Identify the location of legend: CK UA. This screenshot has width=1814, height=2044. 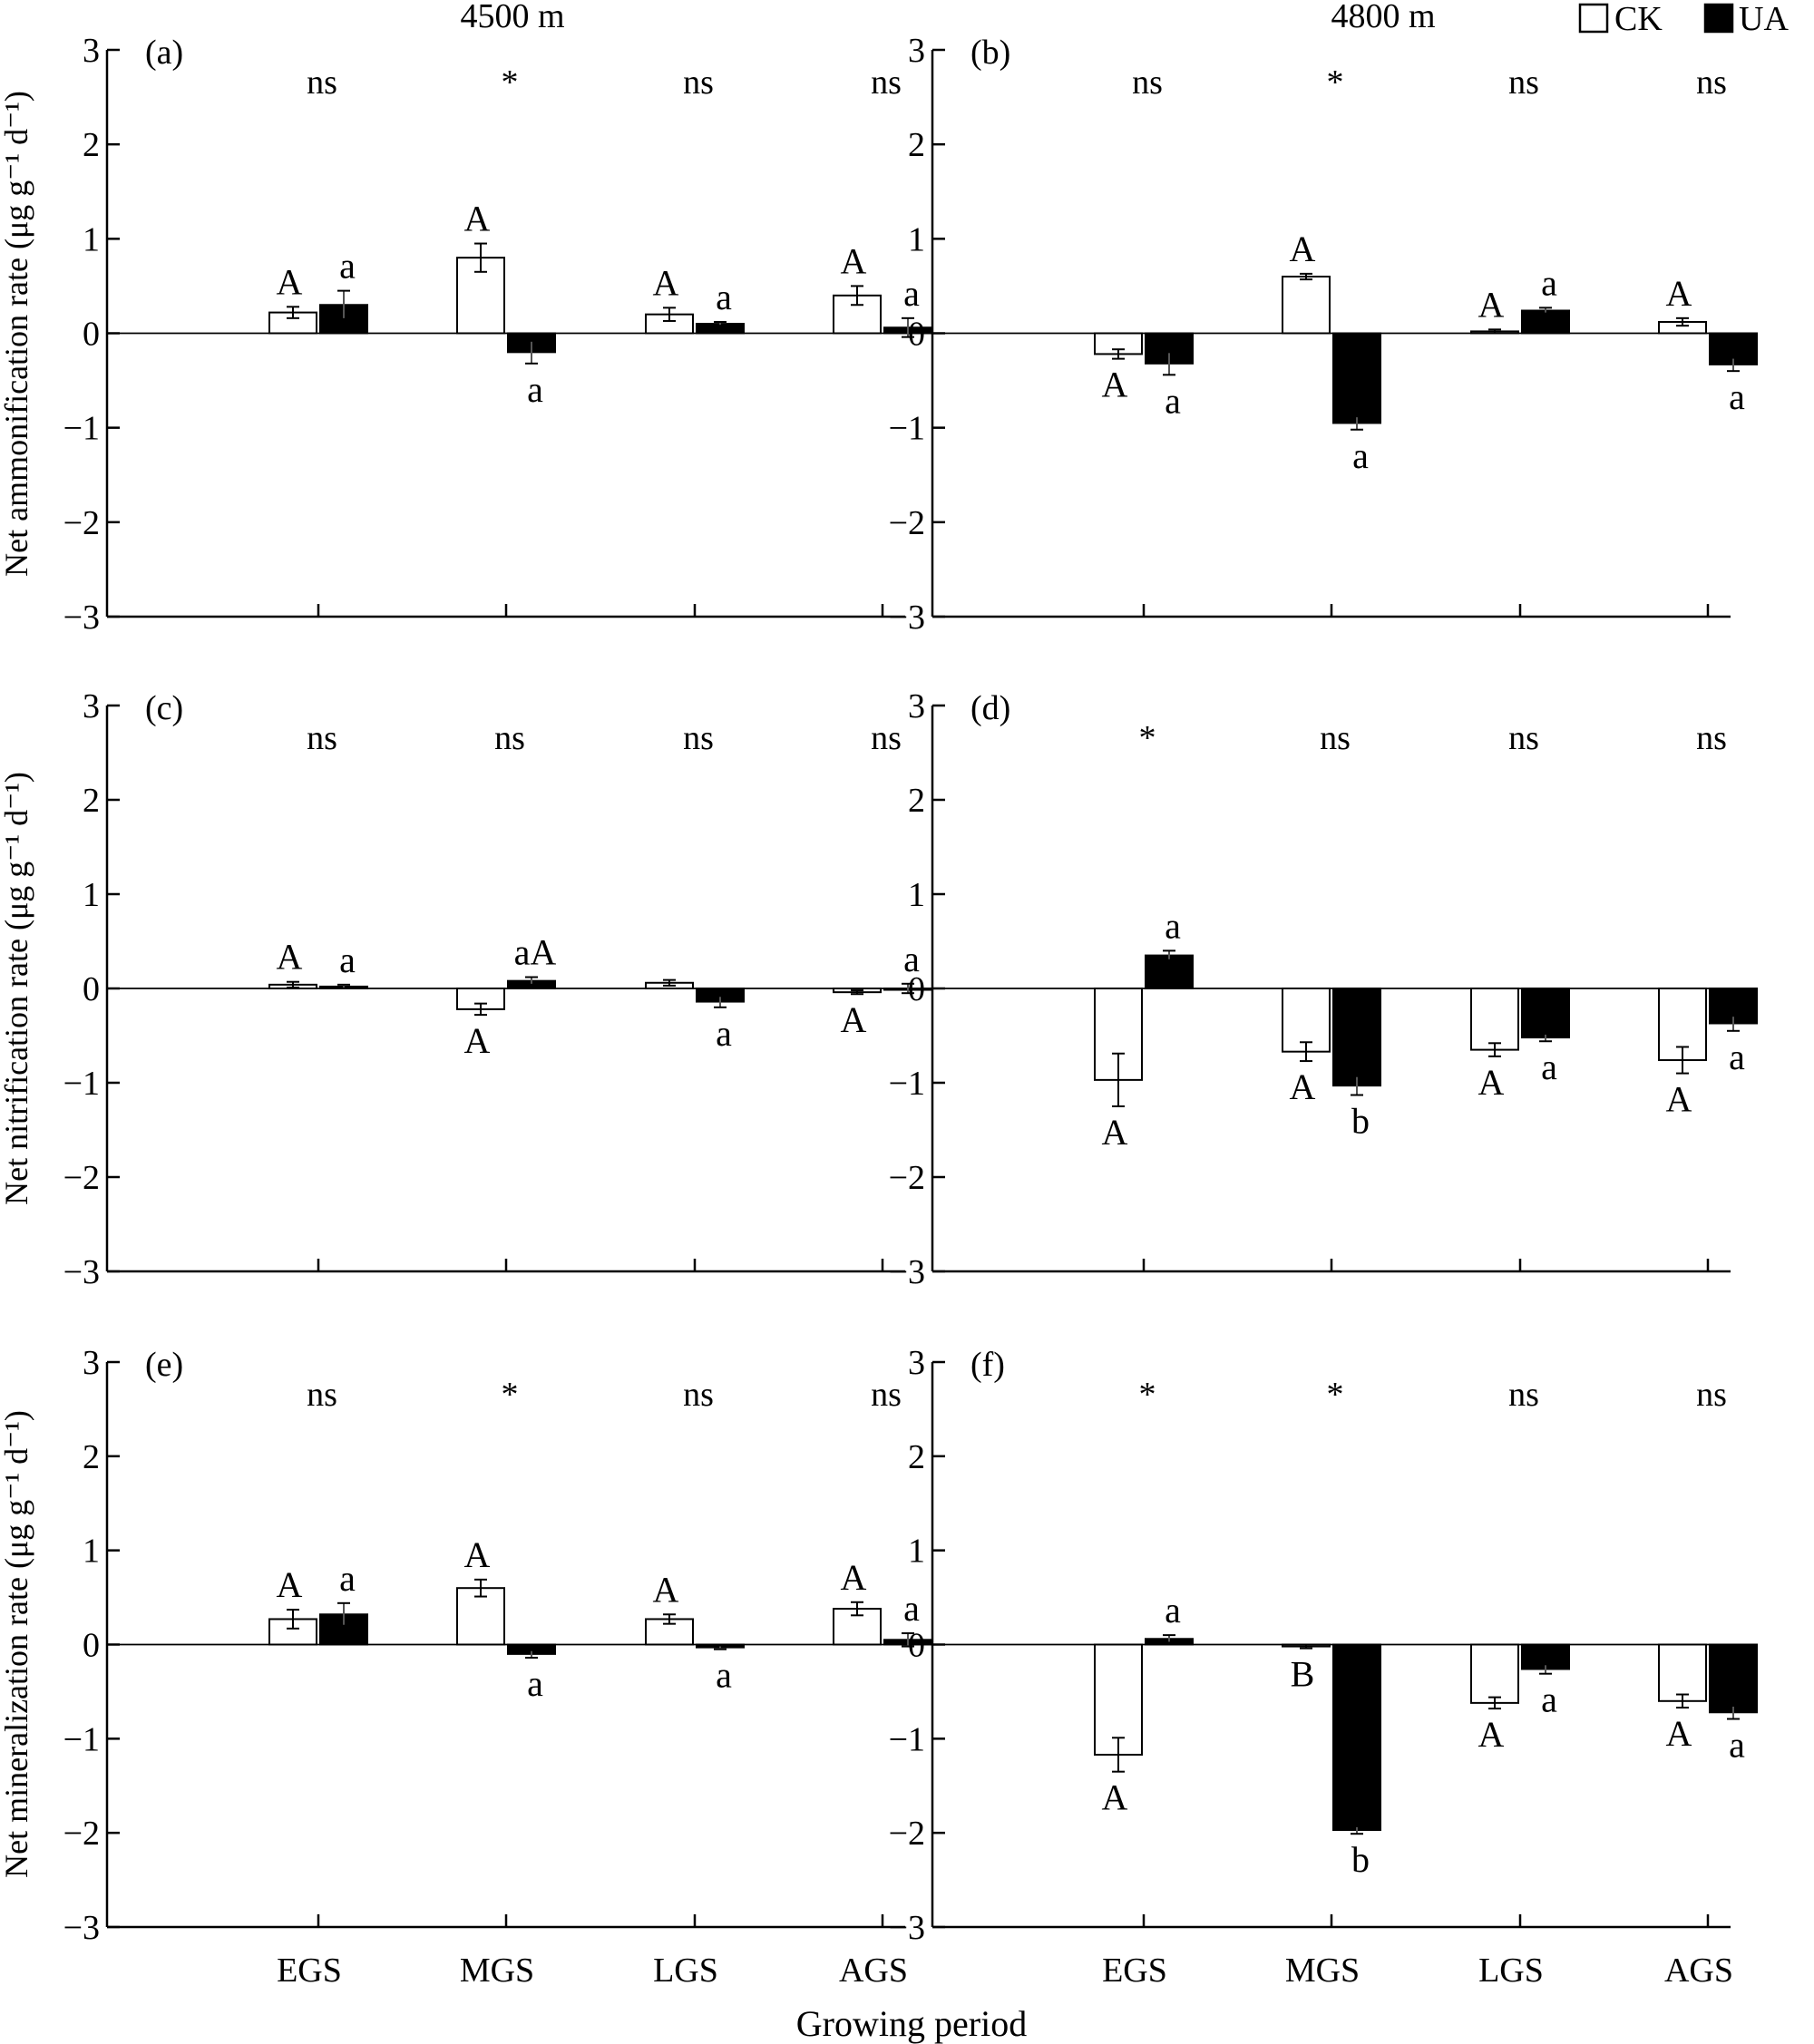
(1683, 19).